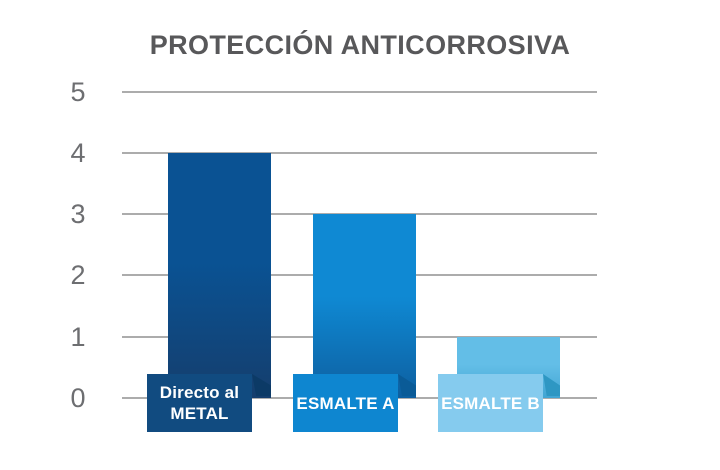 The image size is (720, 470). I want to click on bar-label-line: METAL, so click(199, 413).